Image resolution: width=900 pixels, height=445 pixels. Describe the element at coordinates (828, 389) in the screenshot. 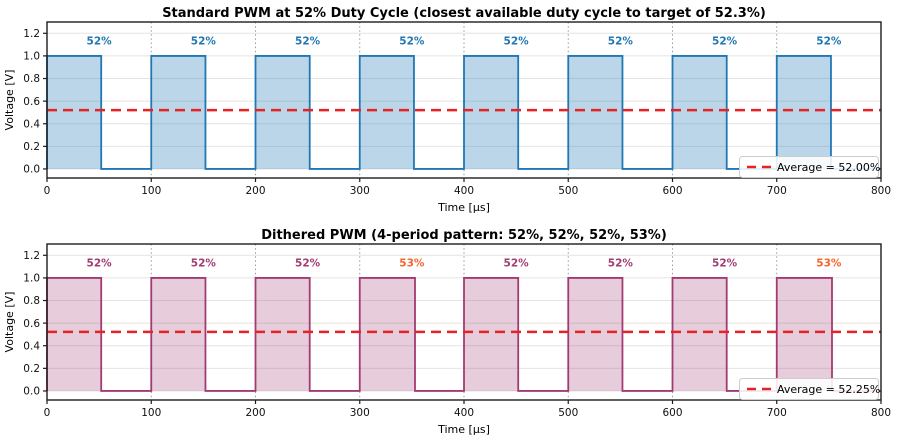

I see `legend-label: Average = 52.25%` at that location.